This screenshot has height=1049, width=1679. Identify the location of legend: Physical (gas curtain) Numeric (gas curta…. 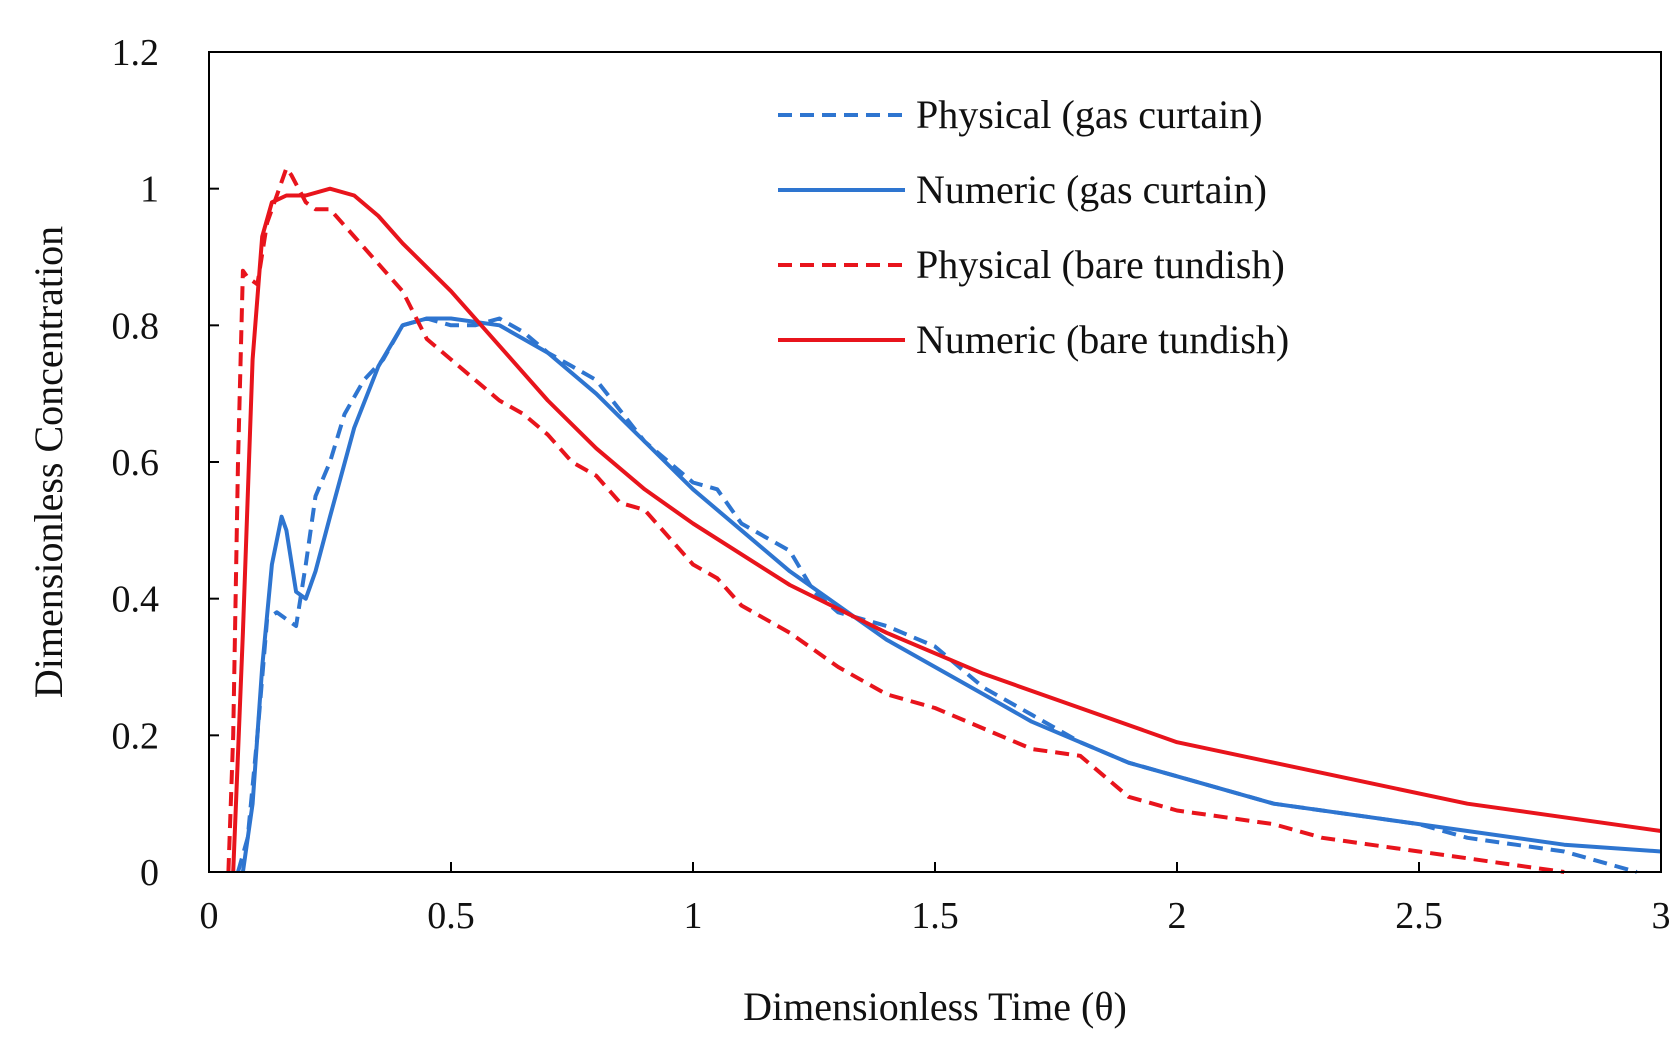
(1033, 227).